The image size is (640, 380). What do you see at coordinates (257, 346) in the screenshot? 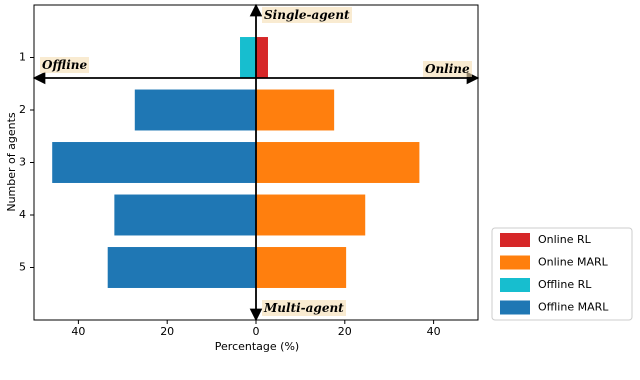
I see `x-axis-label: Percentage (%)` at bounding box center [257, 346].